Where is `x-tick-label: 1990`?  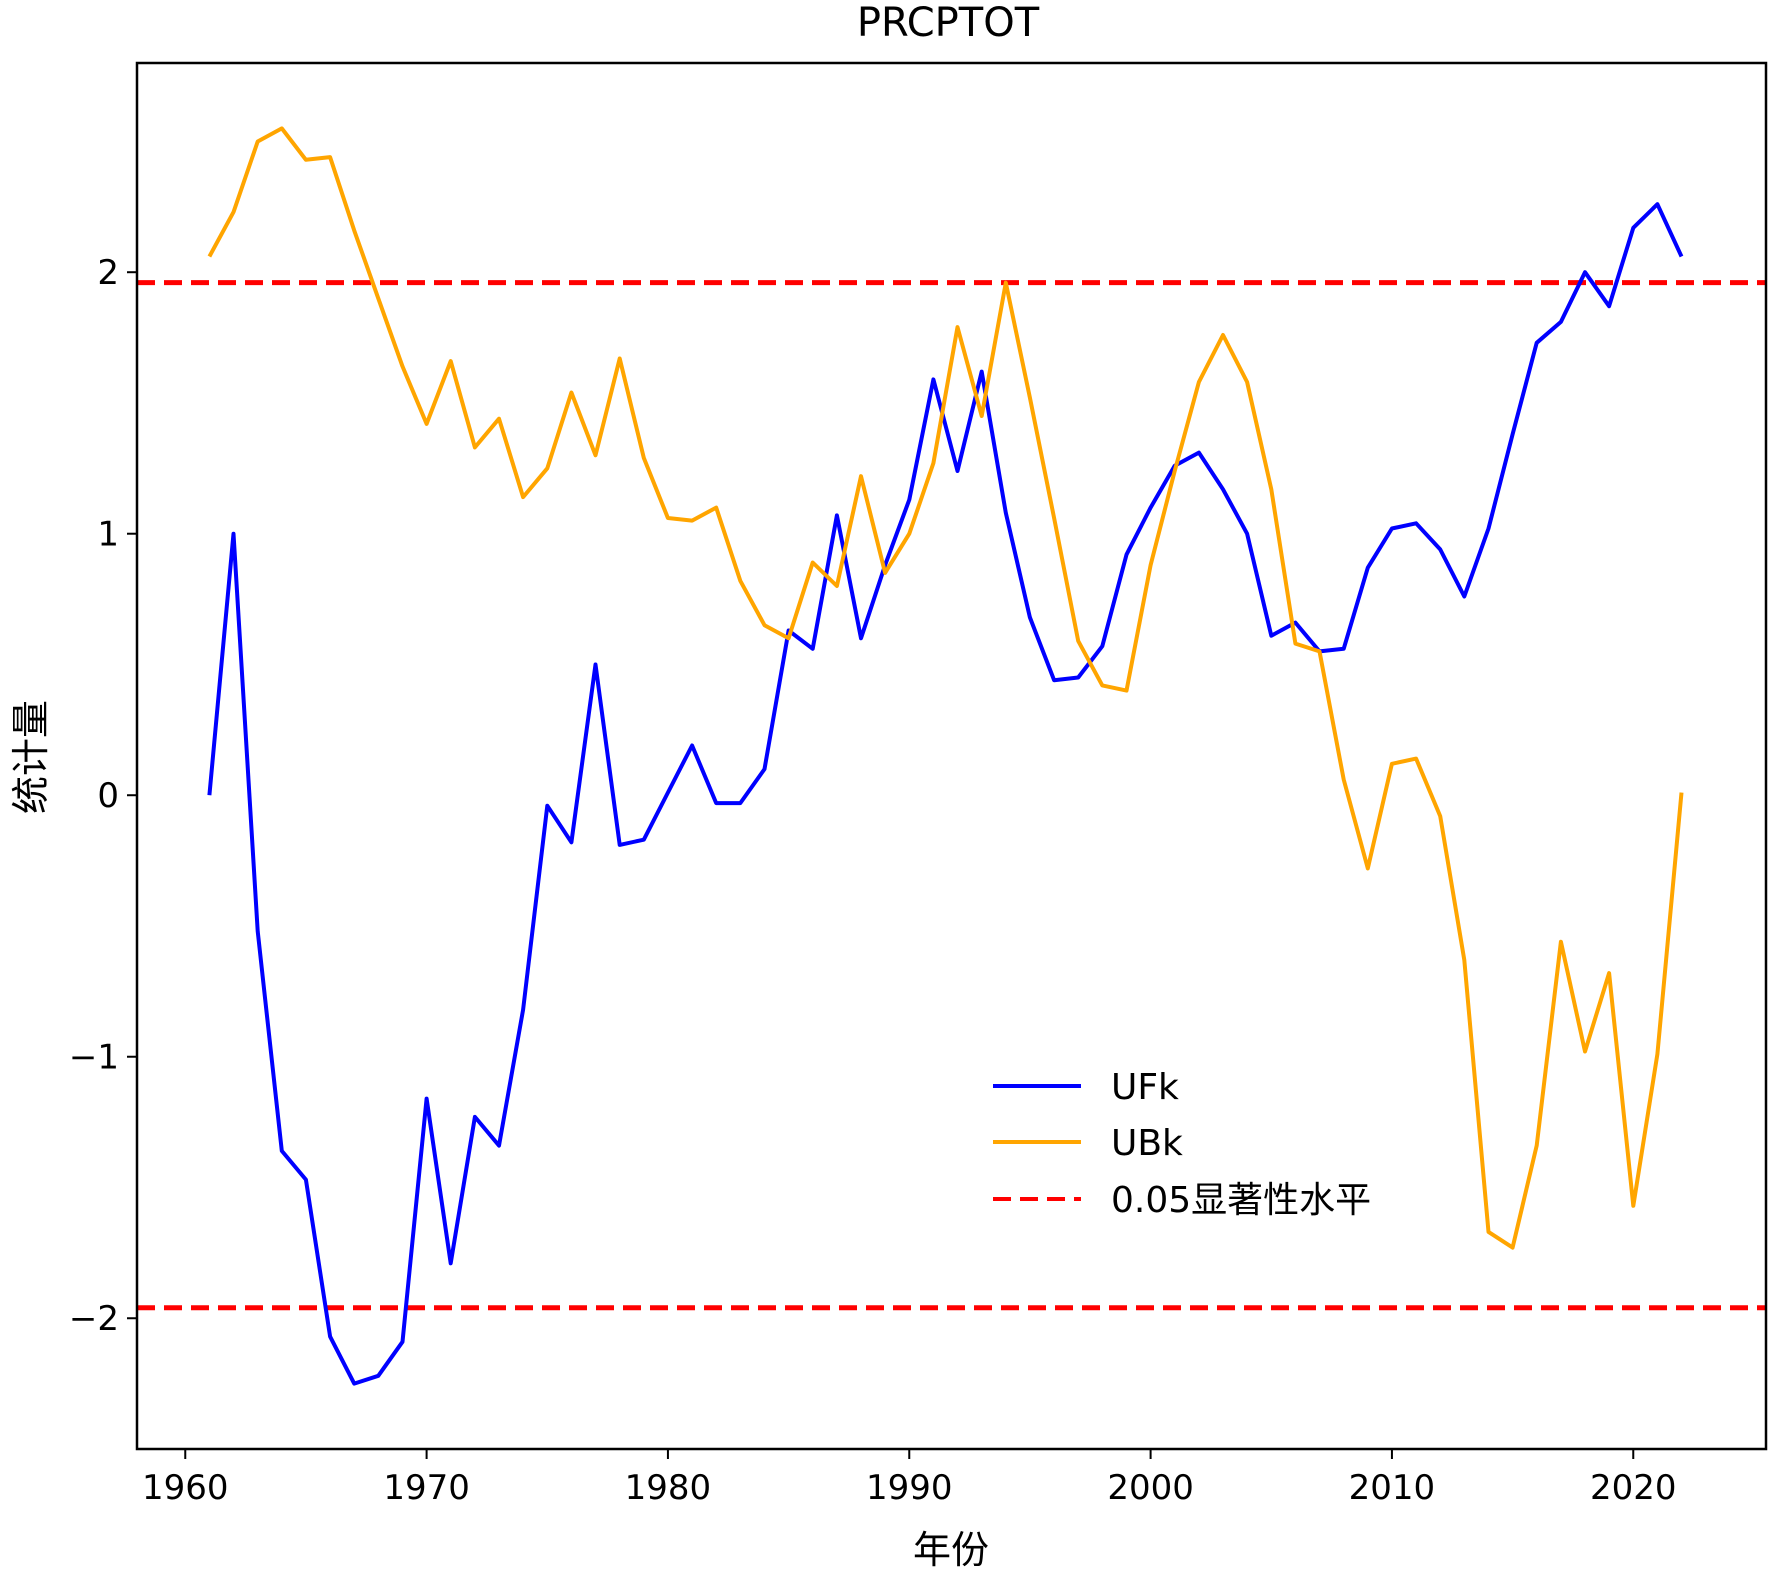 x-tick-label: 1990 is located at coordinates (909, 1488).